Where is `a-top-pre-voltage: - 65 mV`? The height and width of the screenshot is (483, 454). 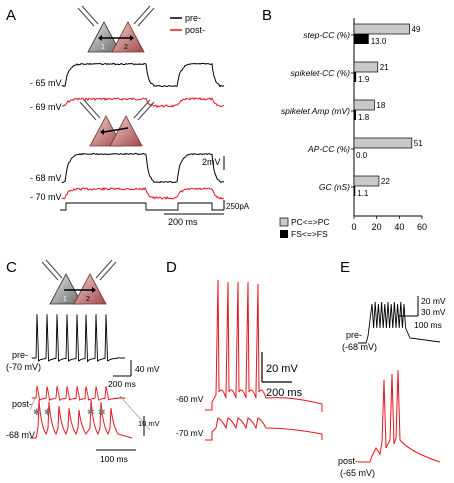
a-top-pre-voltage: - 65 mV is located at coordinates (46, 83).